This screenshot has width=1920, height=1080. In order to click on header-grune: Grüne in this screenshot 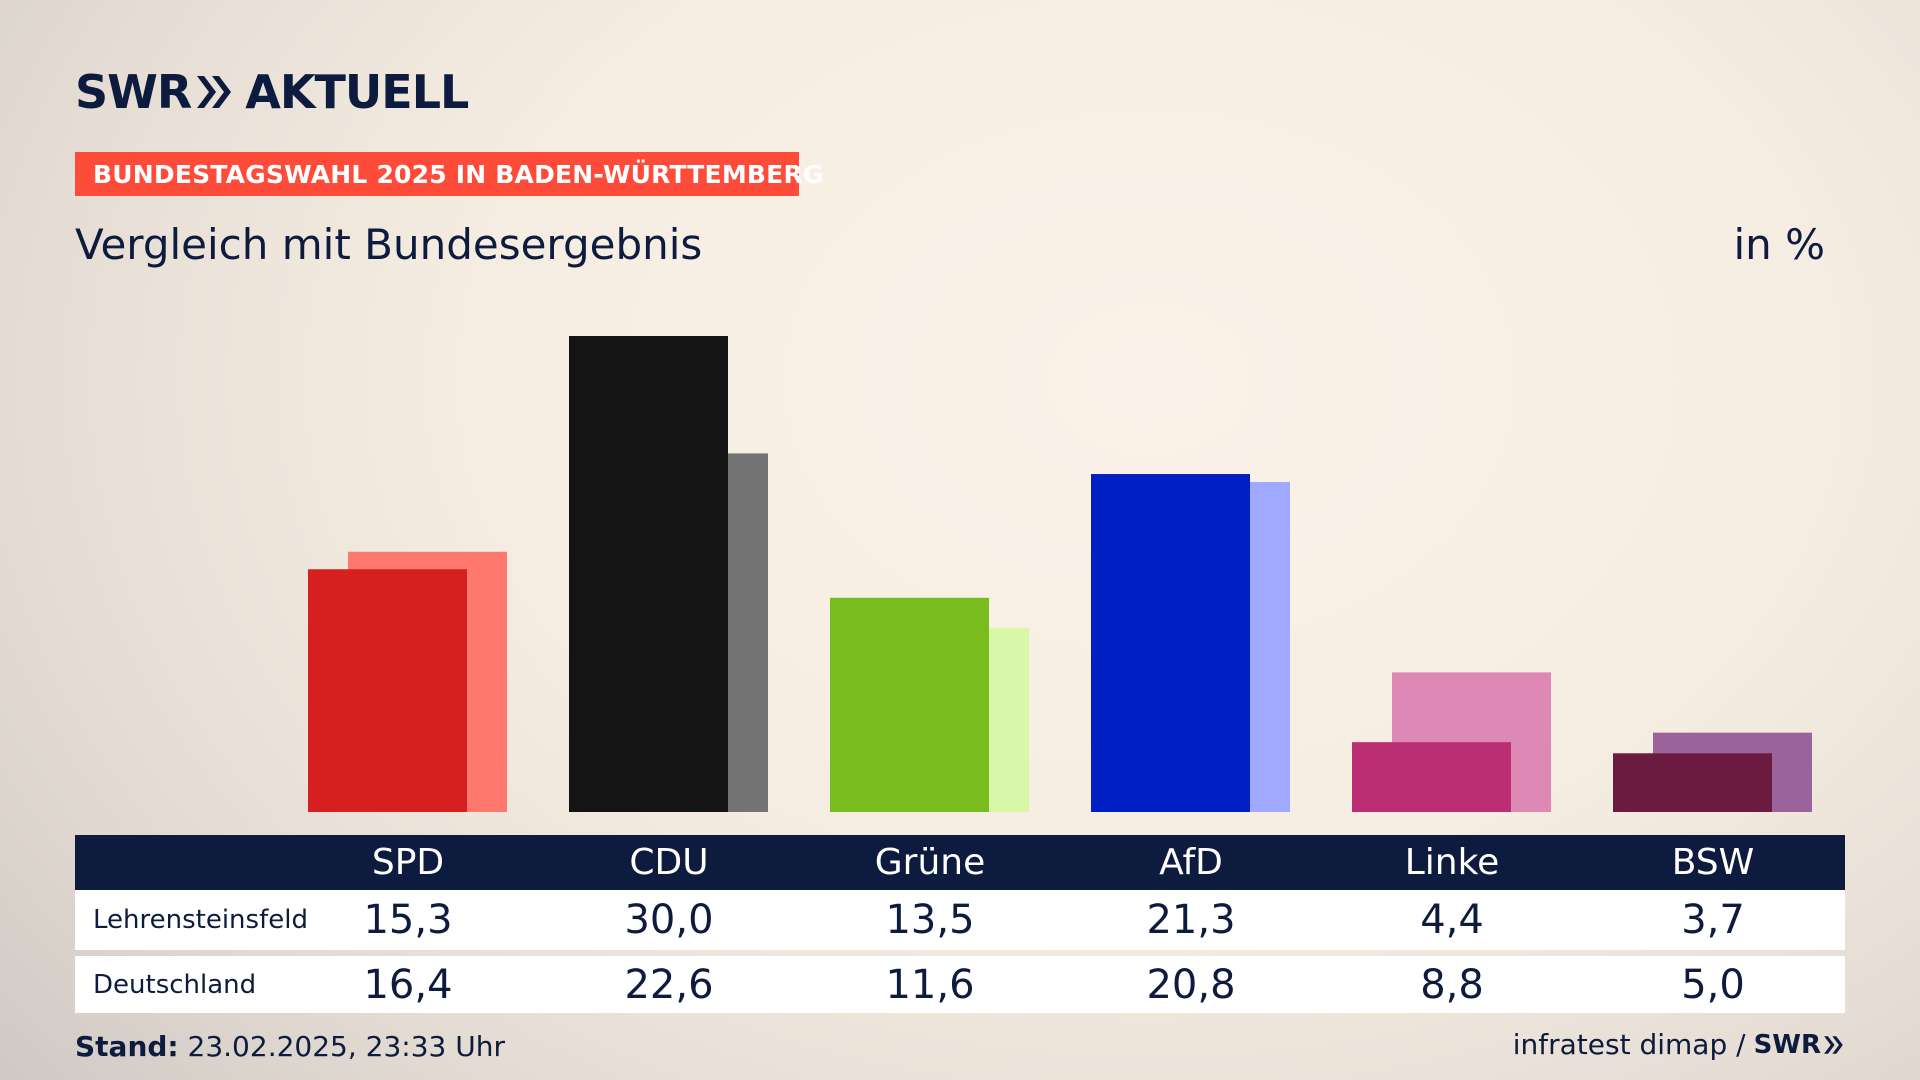, I will do `click(930, 862)`.